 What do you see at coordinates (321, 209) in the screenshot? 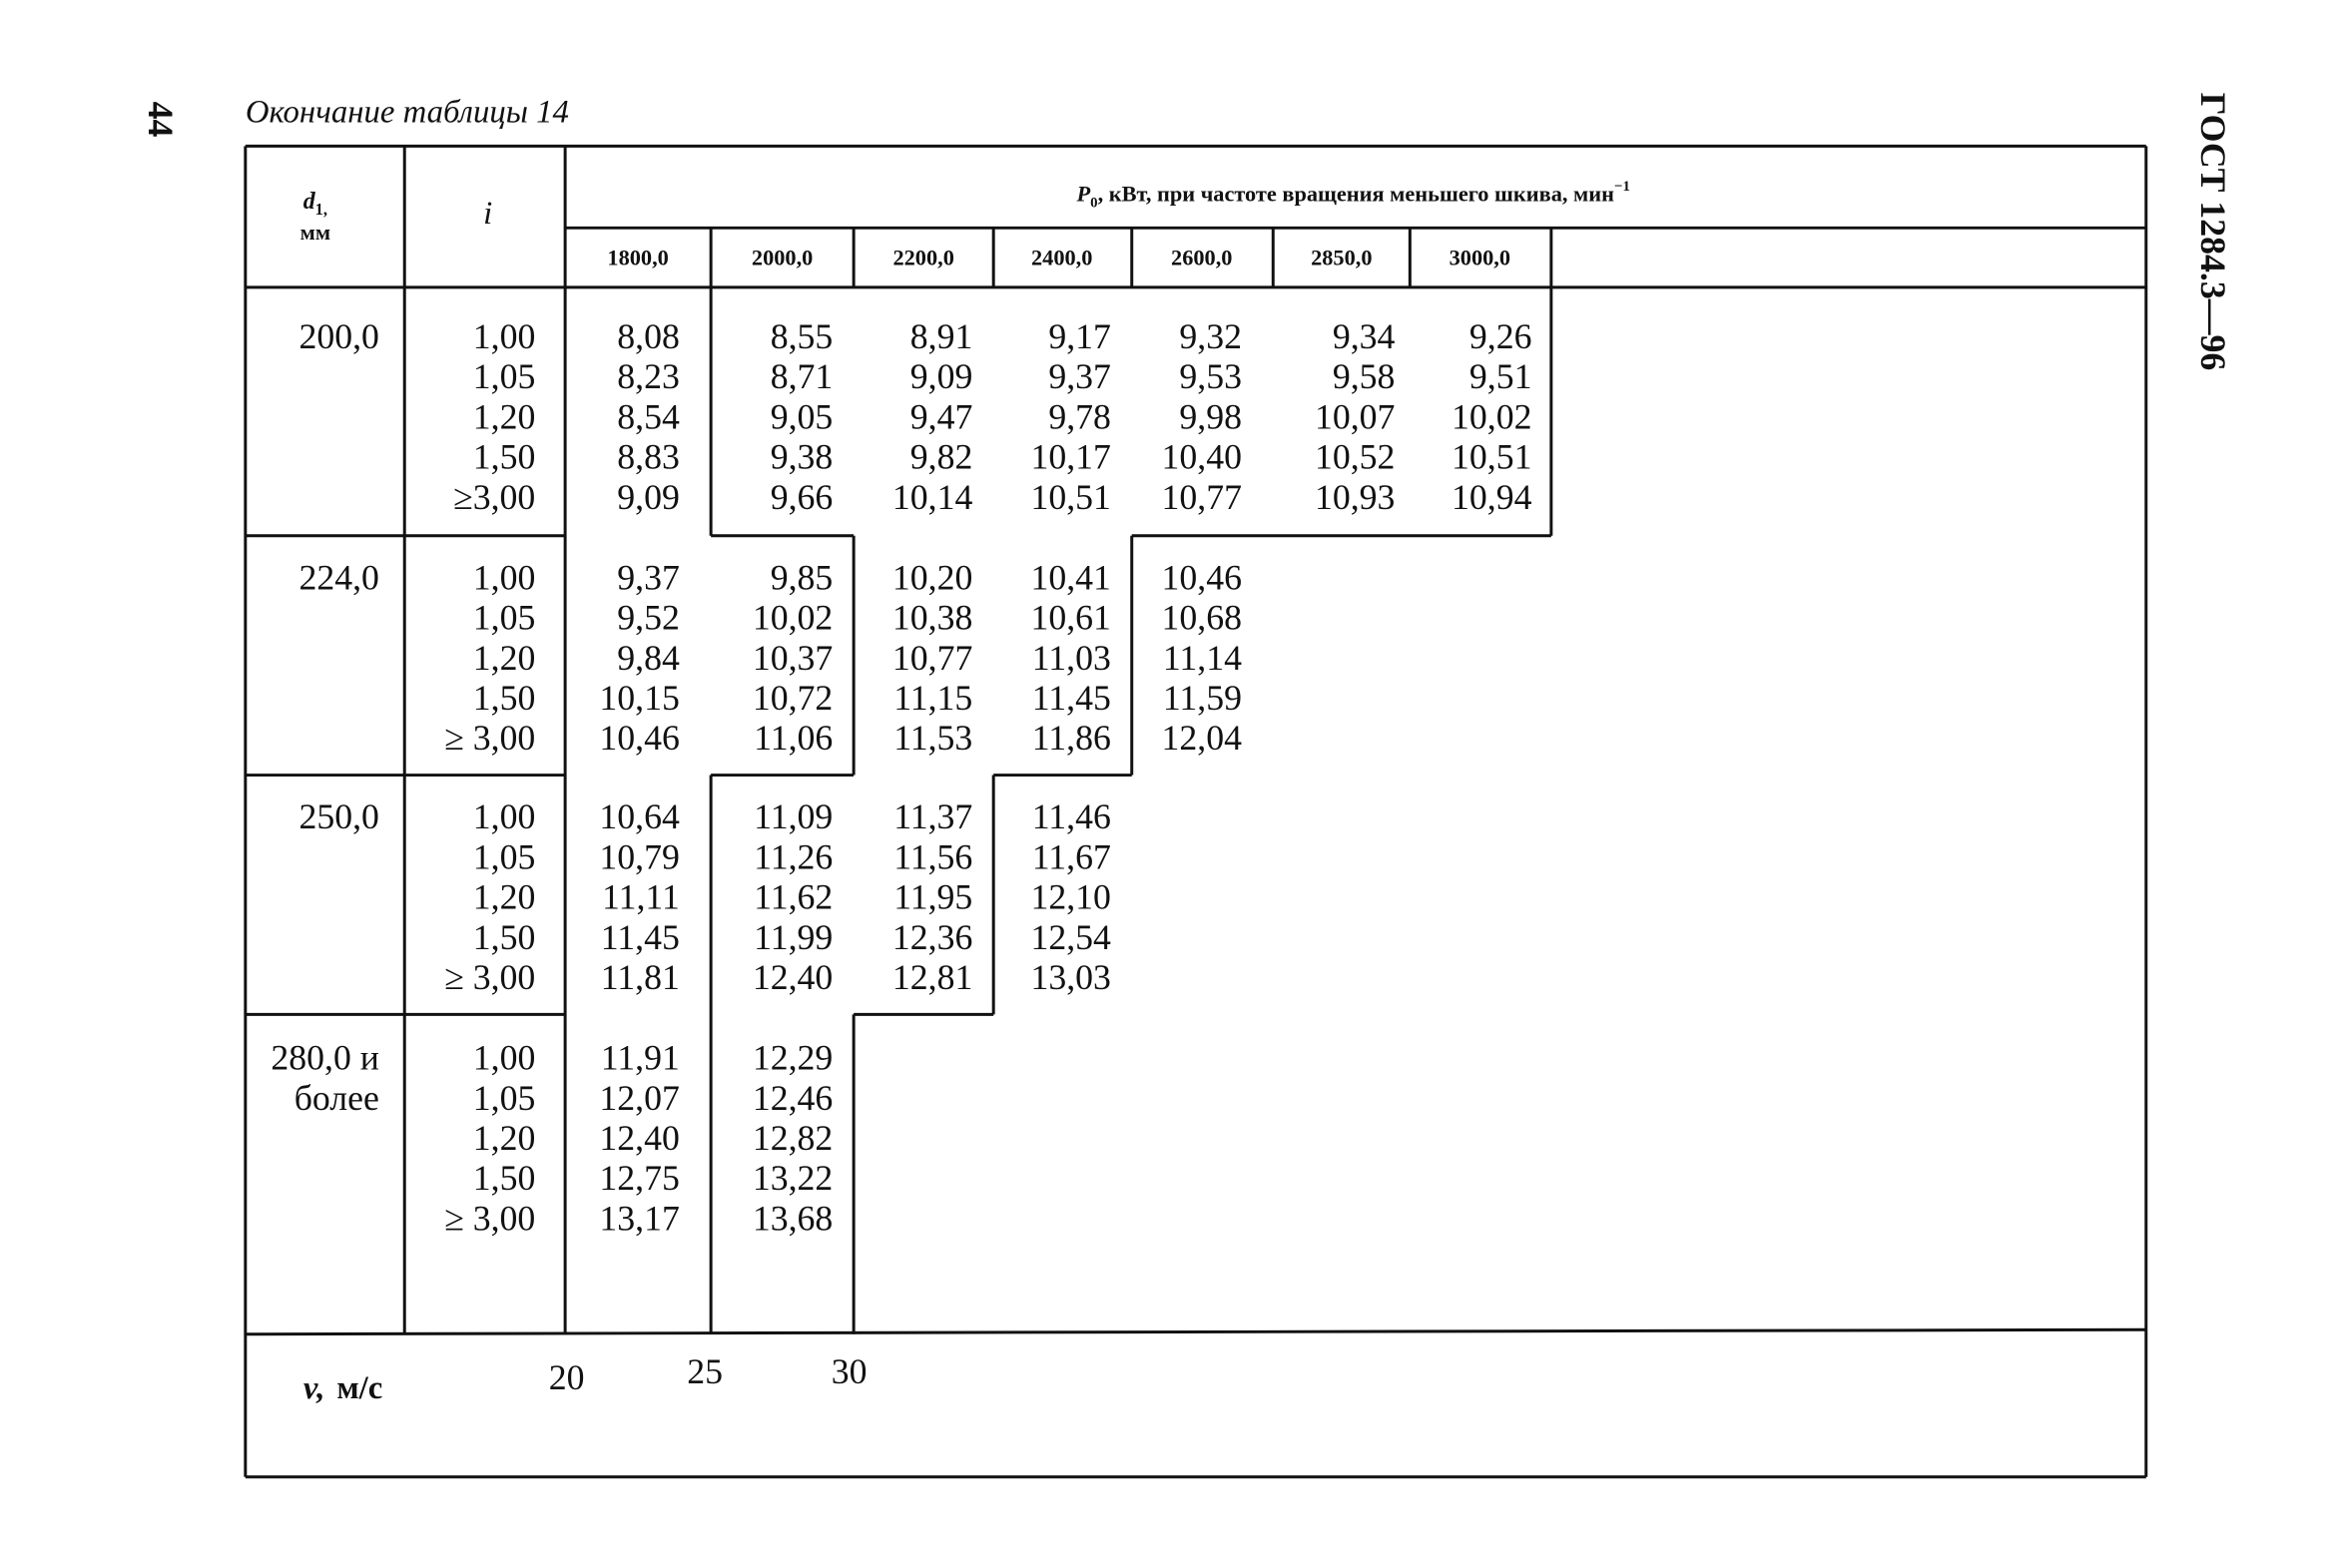
I see `d-subscript: 1,` at bounding box center [321, 209].